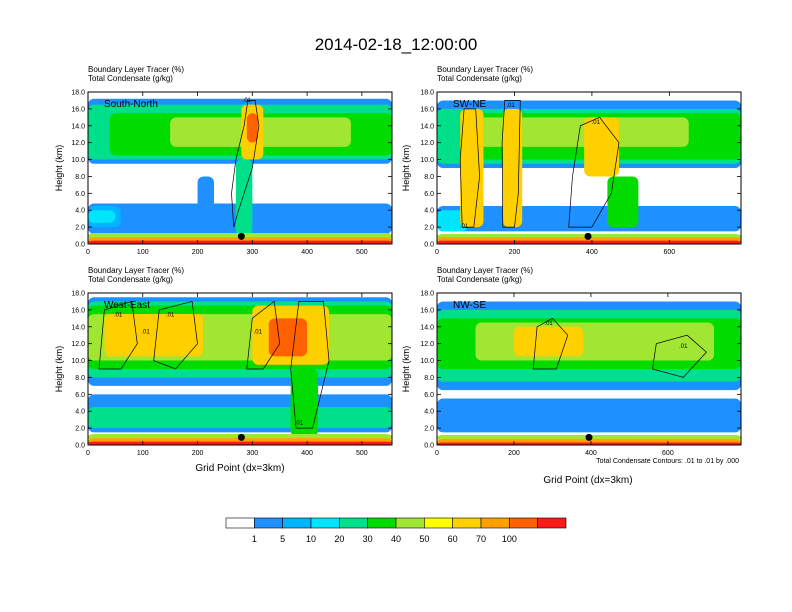  Describe the element at coordinates (254, 539) in the screenshot. I see `colorbar-label: 1` at that location.